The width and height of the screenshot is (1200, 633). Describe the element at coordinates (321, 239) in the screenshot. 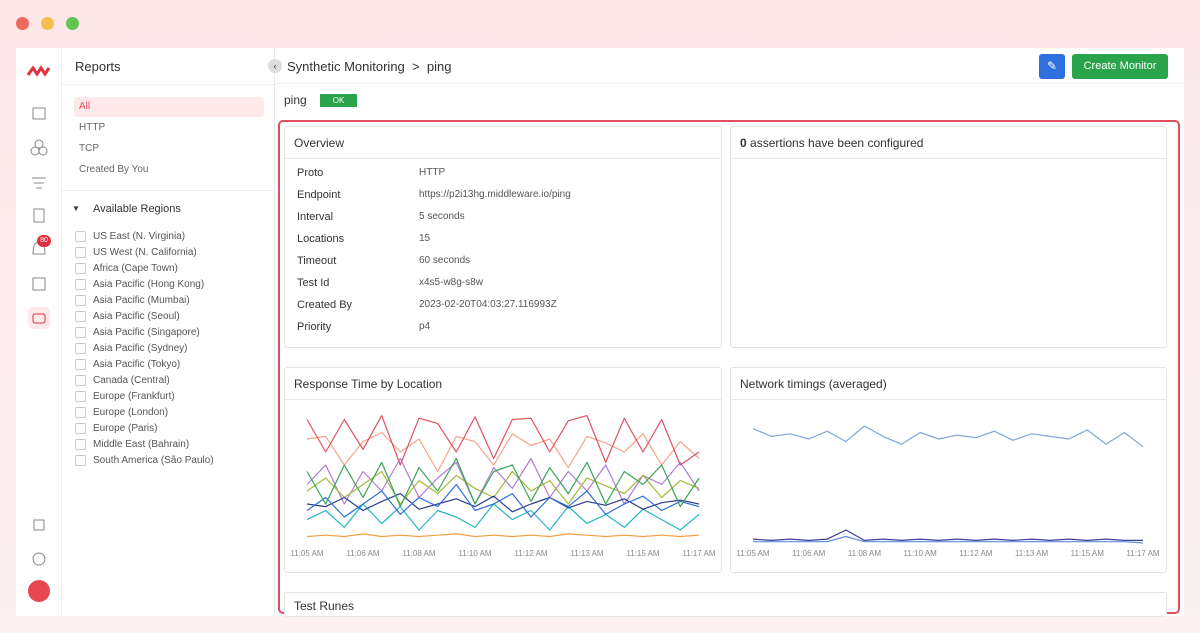

I see `row-key: Locations` at that location.